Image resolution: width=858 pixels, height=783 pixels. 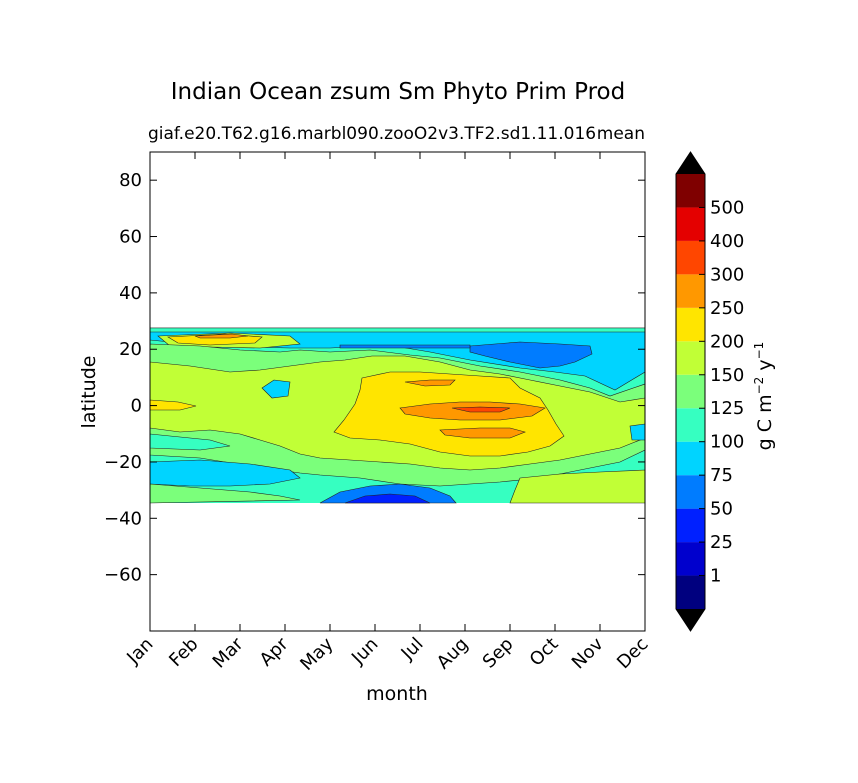 I want to click on y-tick-label: 40, so click(x=130, y=293).